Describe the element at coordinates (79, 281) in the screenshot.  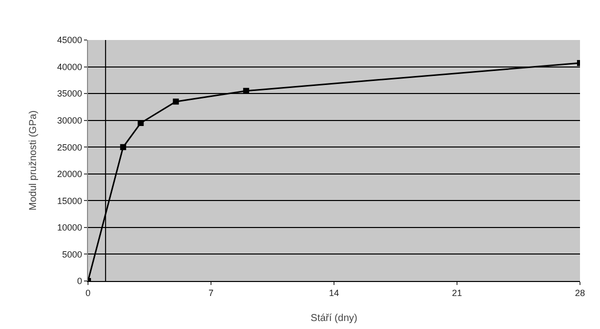
I see `y-tick-label: 0` at that location.